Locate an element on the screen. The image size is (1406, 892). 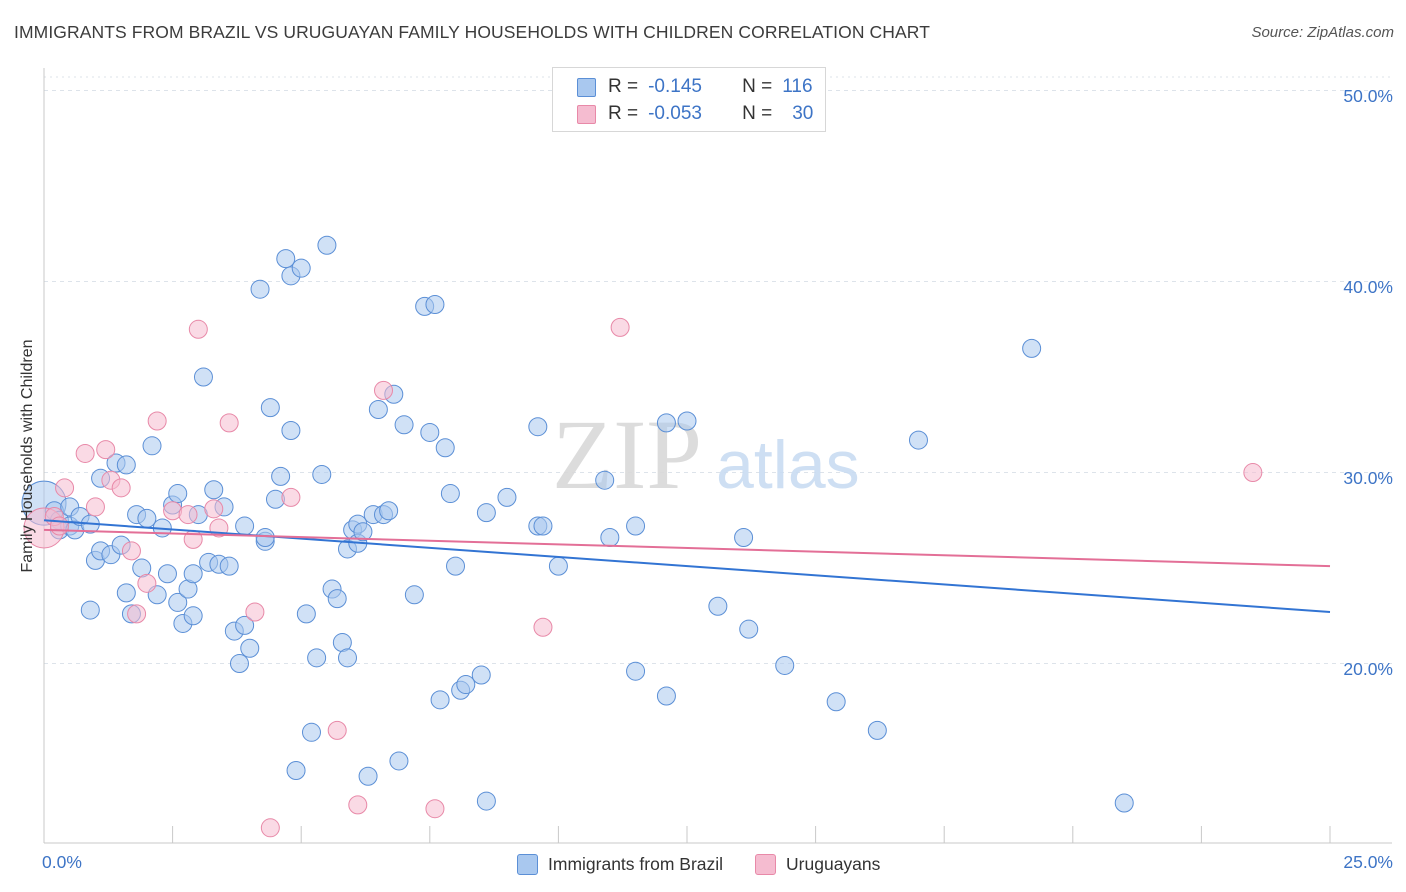
legend-item-brazil: Immigrants from Brazil is located at coordinates (620, 864).